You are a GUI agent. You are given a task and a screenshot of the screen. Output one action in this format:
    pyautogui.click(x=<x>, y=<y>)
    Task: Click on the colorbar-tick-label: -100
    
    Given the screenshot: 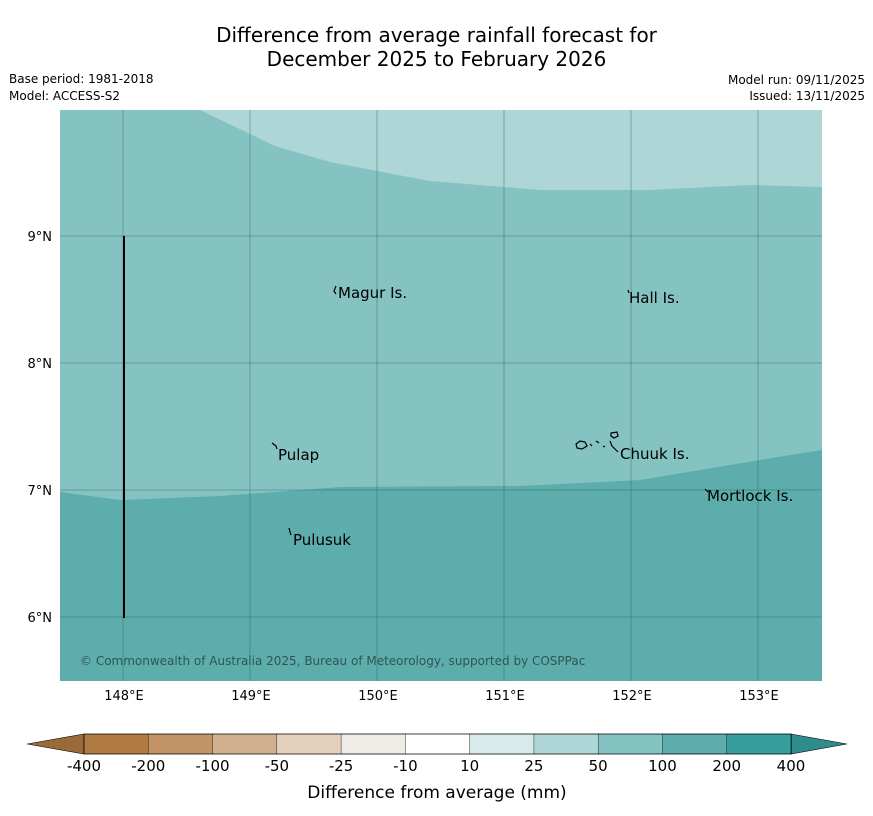 What is the action you would take?
    pyautogui.click(x=213, y=766)
    